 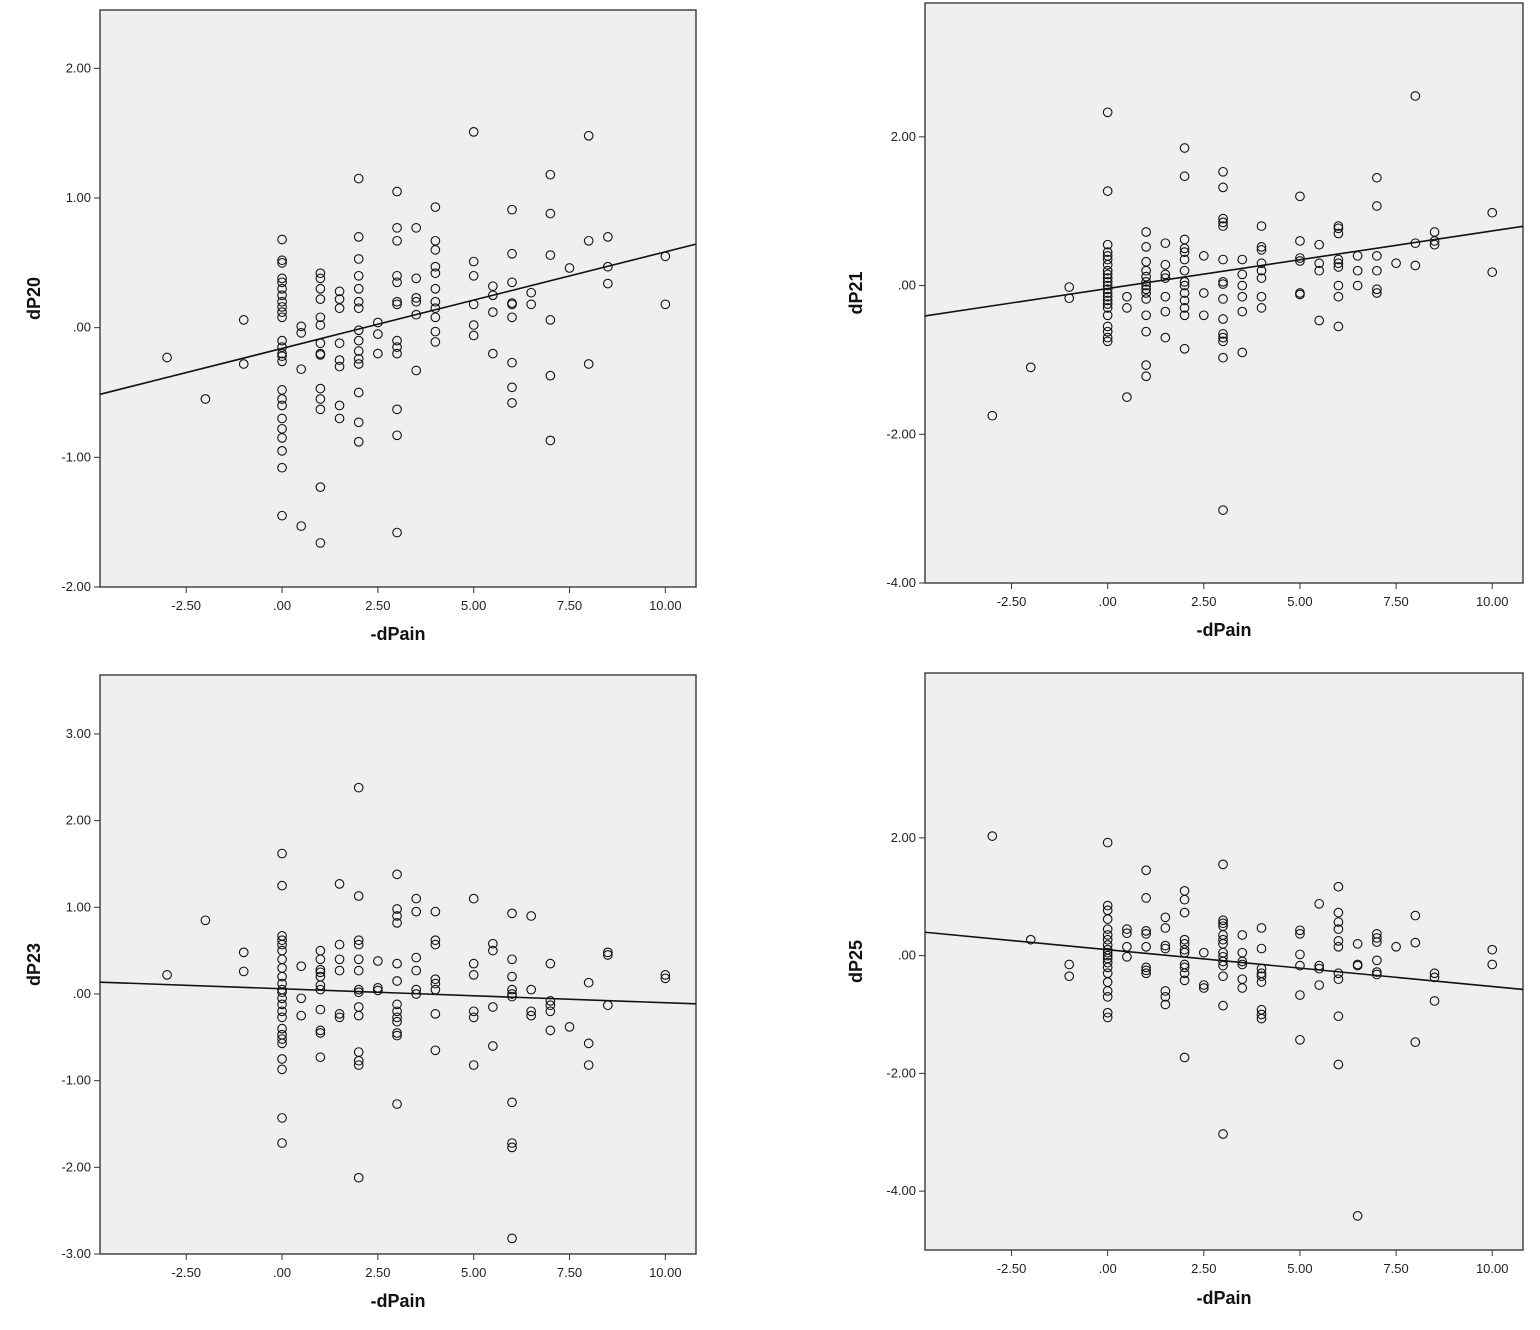 What do you see at coordinates (901, 433) in the screenshot?
I see `y-tick-label: -2.00` at bounding box center [901, 433].